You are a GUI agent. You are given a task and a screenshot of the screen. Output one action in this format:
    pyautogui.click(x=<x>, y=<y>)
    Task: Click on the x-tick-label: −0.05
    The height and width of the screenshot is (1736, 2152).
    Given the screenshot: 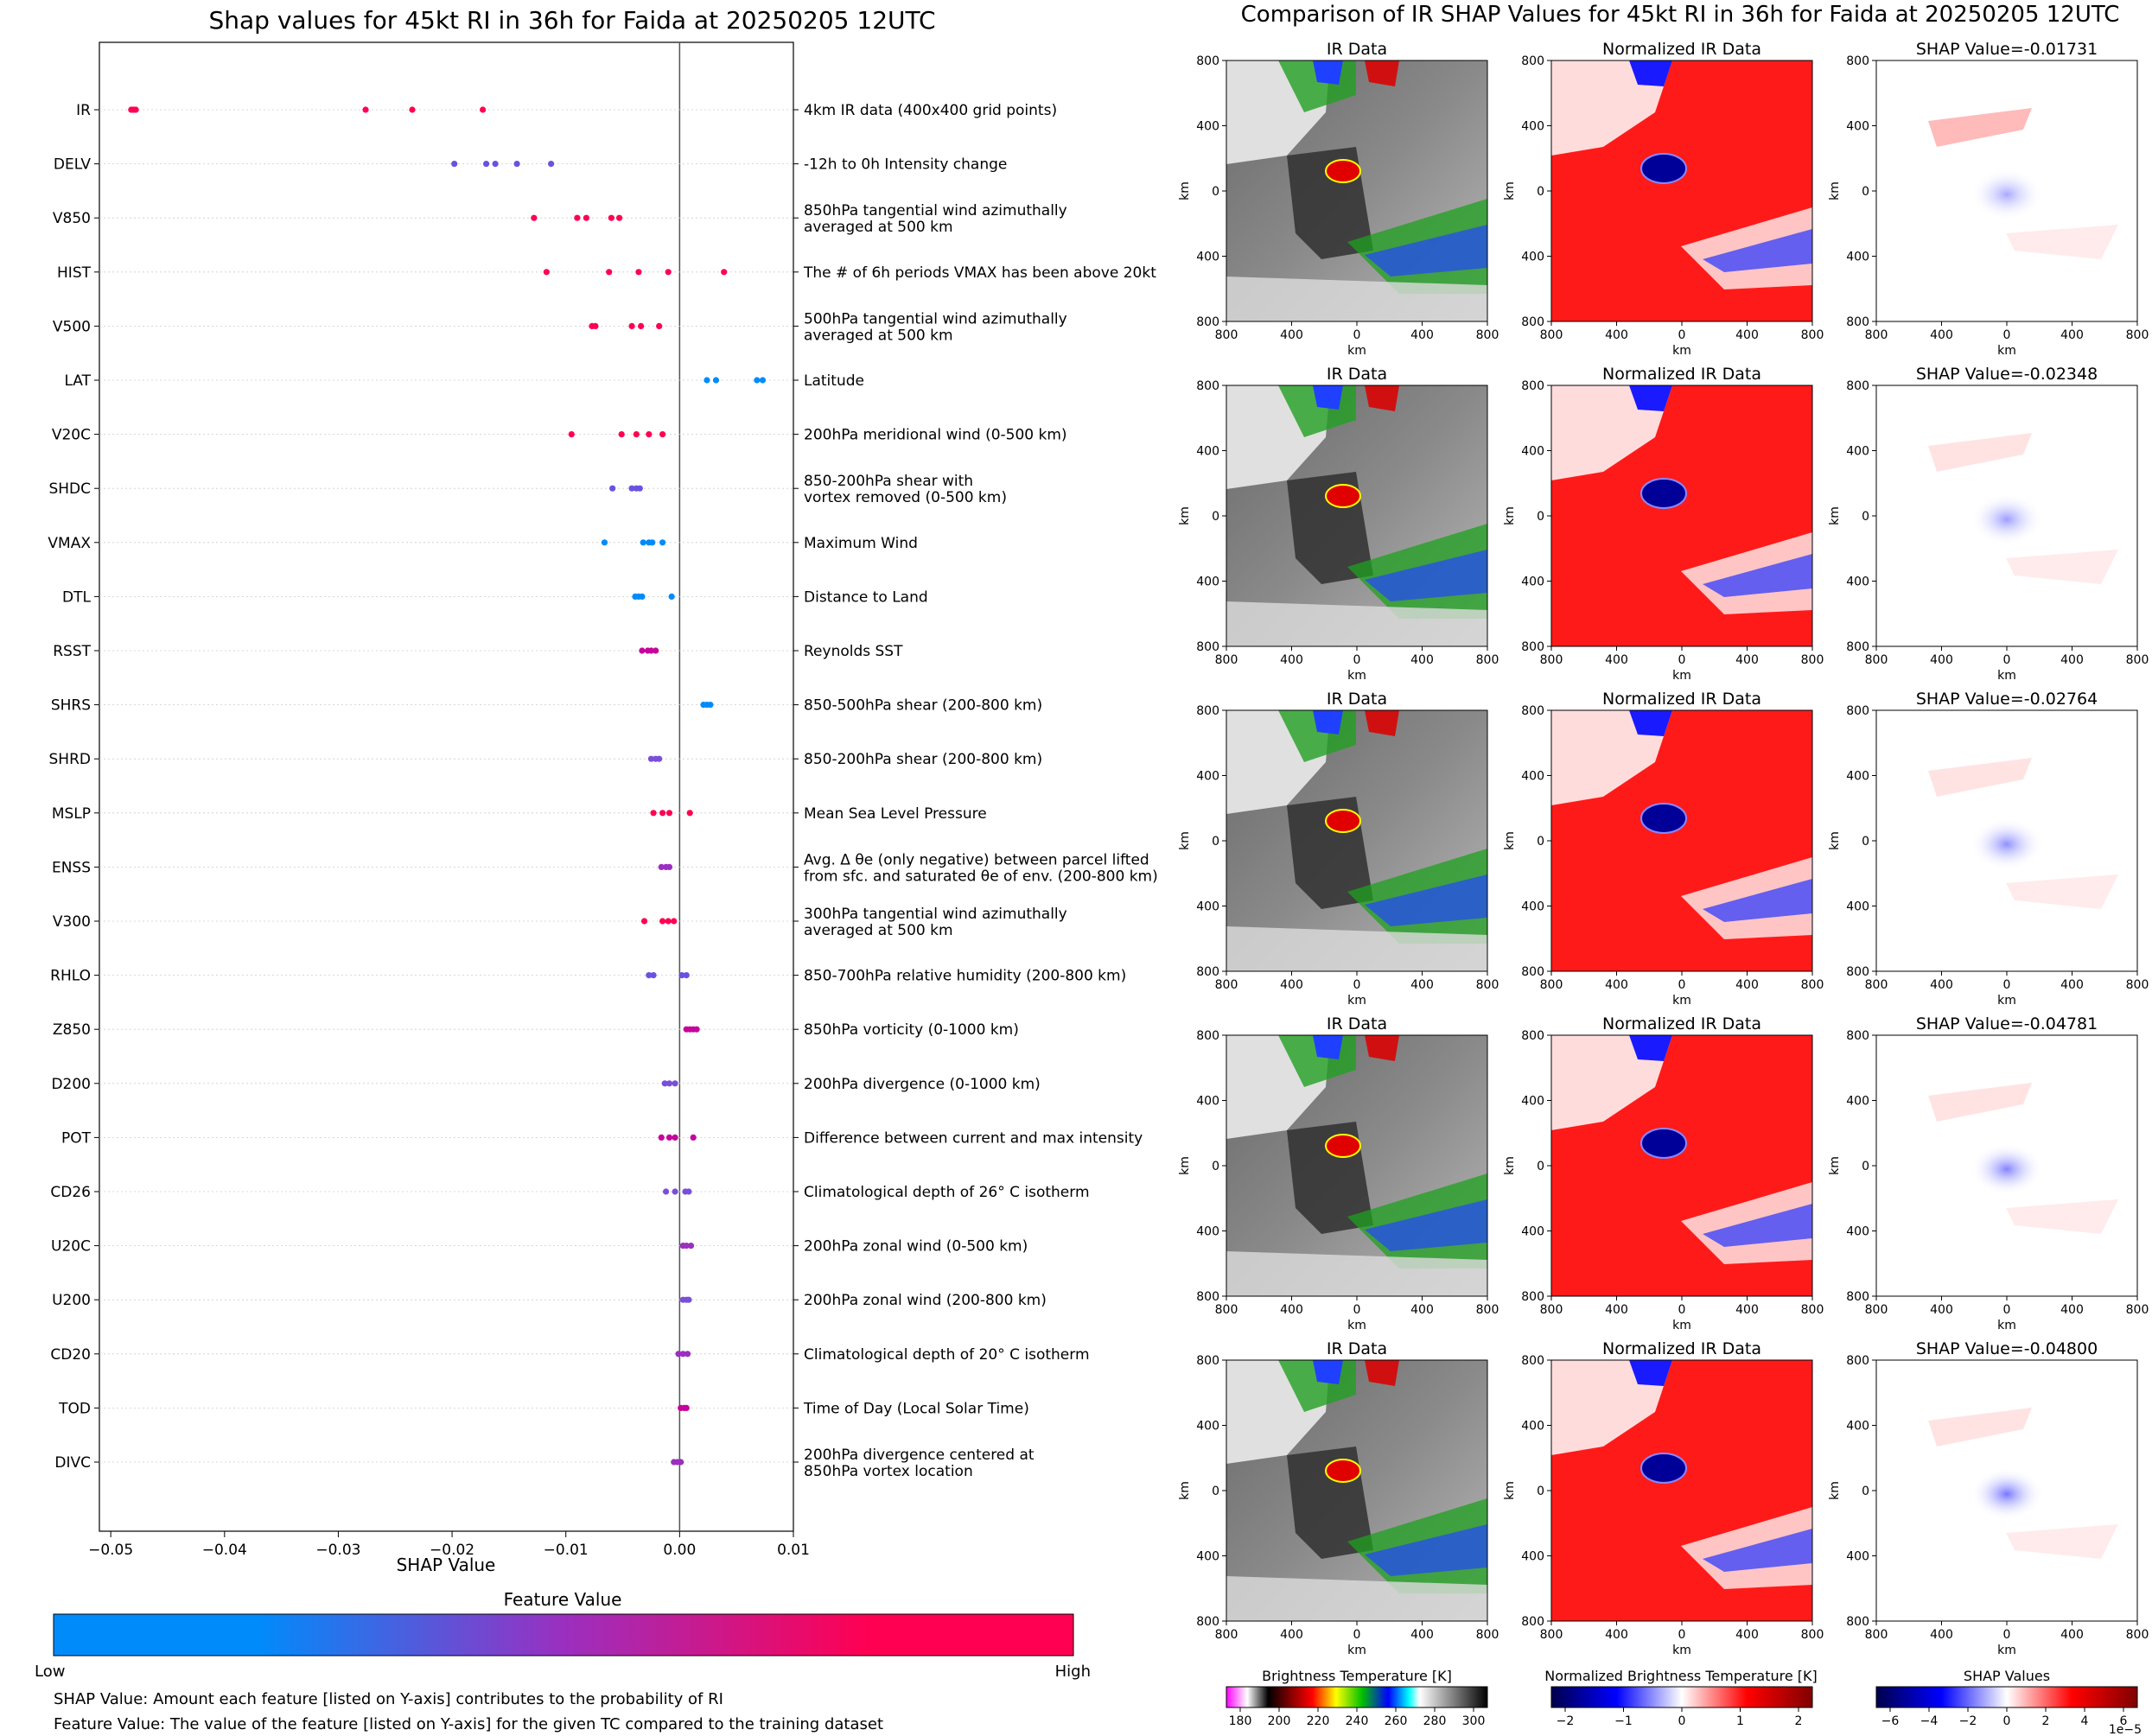 What is the action you would take?
    pyautogui.click(x=110, y=1550)
    